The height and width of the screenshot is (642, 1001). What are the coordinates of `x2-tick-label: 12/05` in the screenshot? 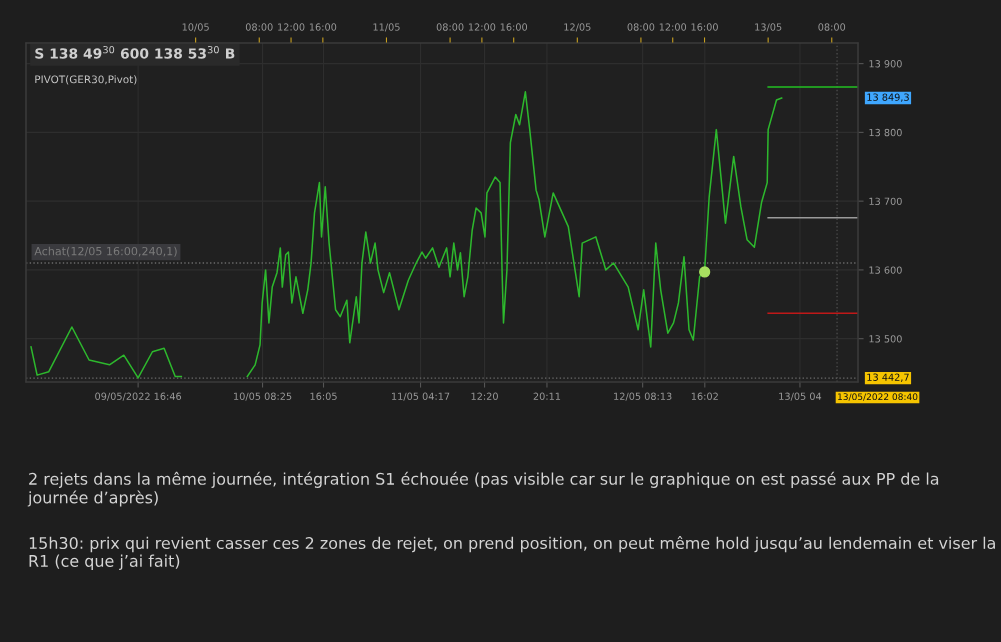 It's located at (577, 27).